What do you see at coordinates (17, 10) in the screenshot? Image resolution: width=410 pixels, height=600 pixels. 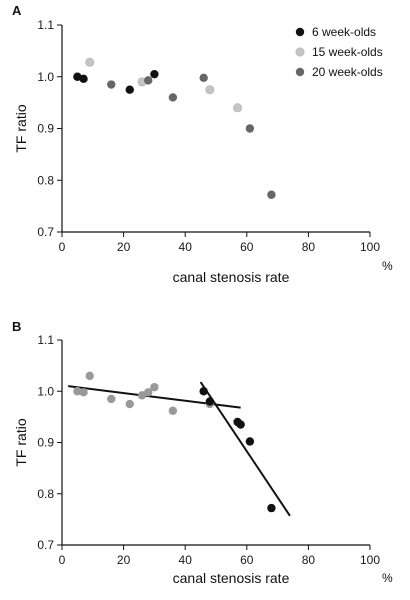 I see `panel-letter: A` at bounding box center [17, 10].